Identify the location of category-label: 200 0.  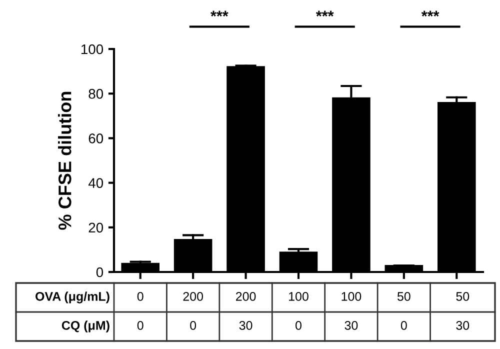
(193, 311).